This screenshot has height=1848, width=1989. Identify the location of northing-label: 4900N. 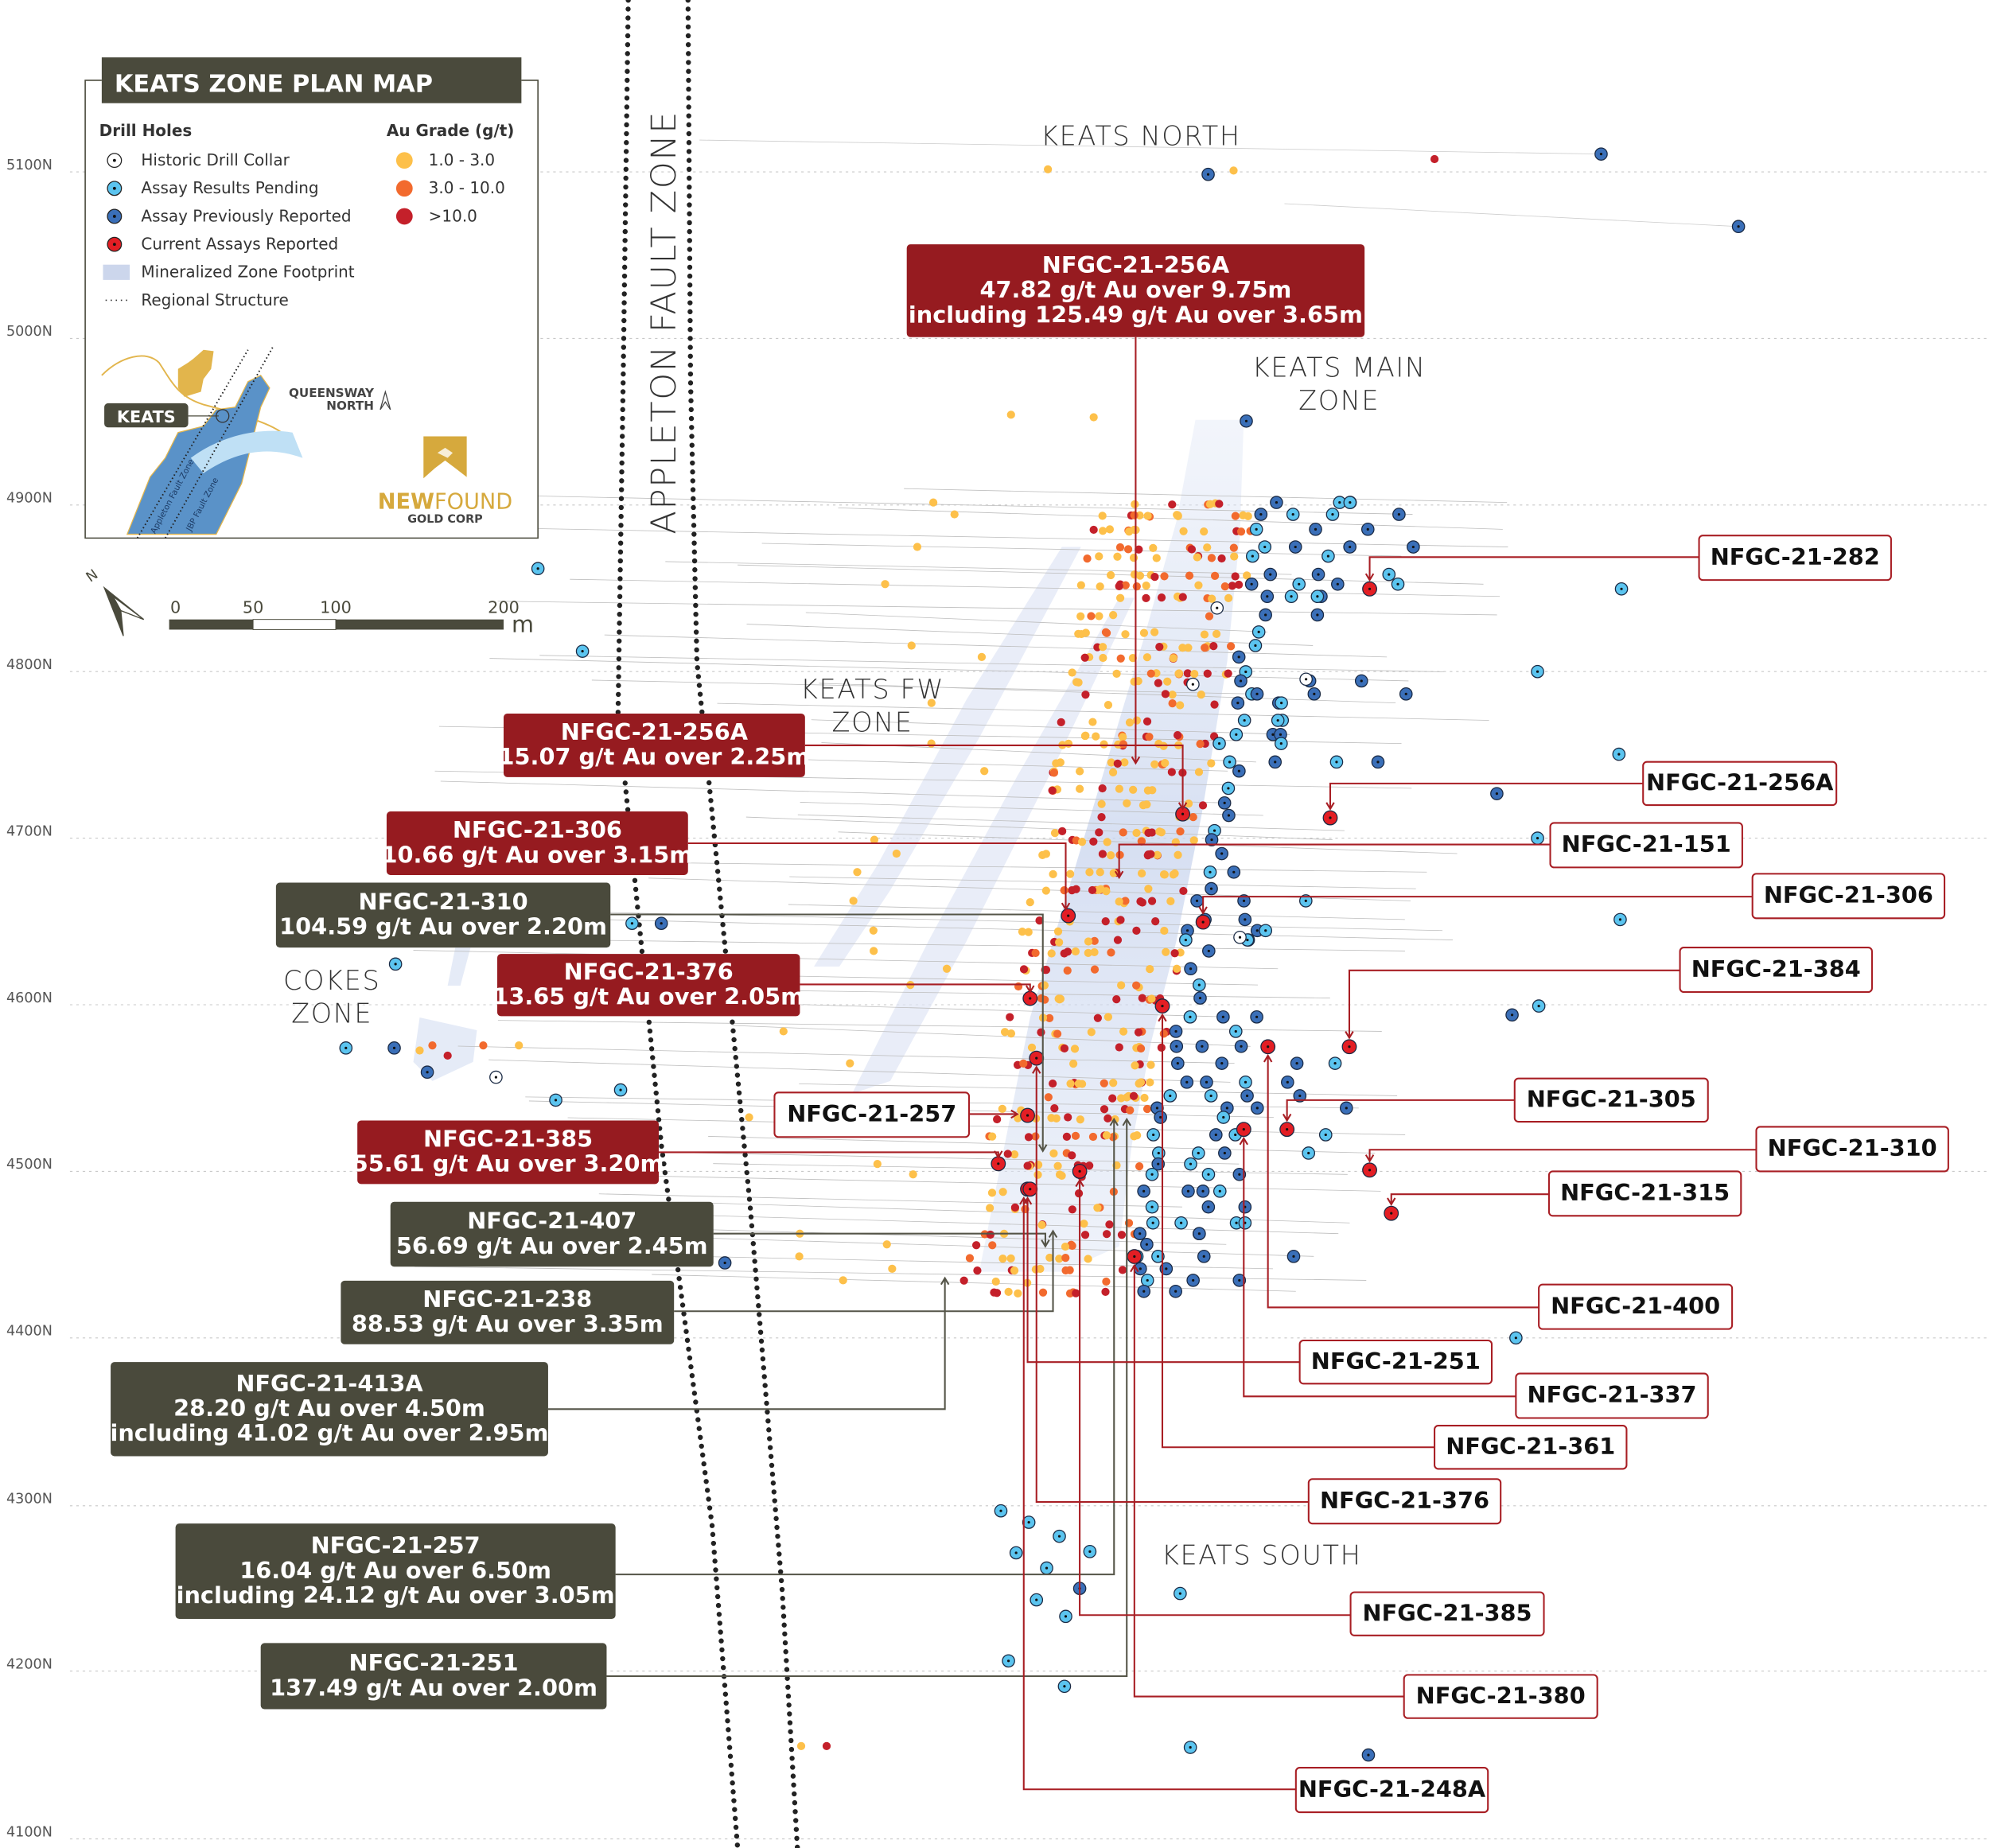
(29, 499).